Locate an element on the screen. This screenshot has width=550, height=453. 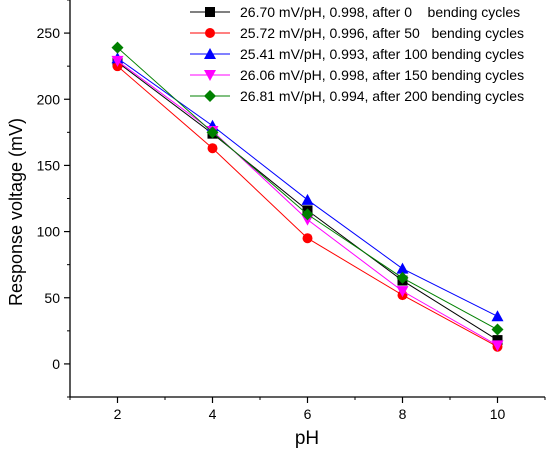
x-tick-label: 2 is located at coordinates (118, 414).